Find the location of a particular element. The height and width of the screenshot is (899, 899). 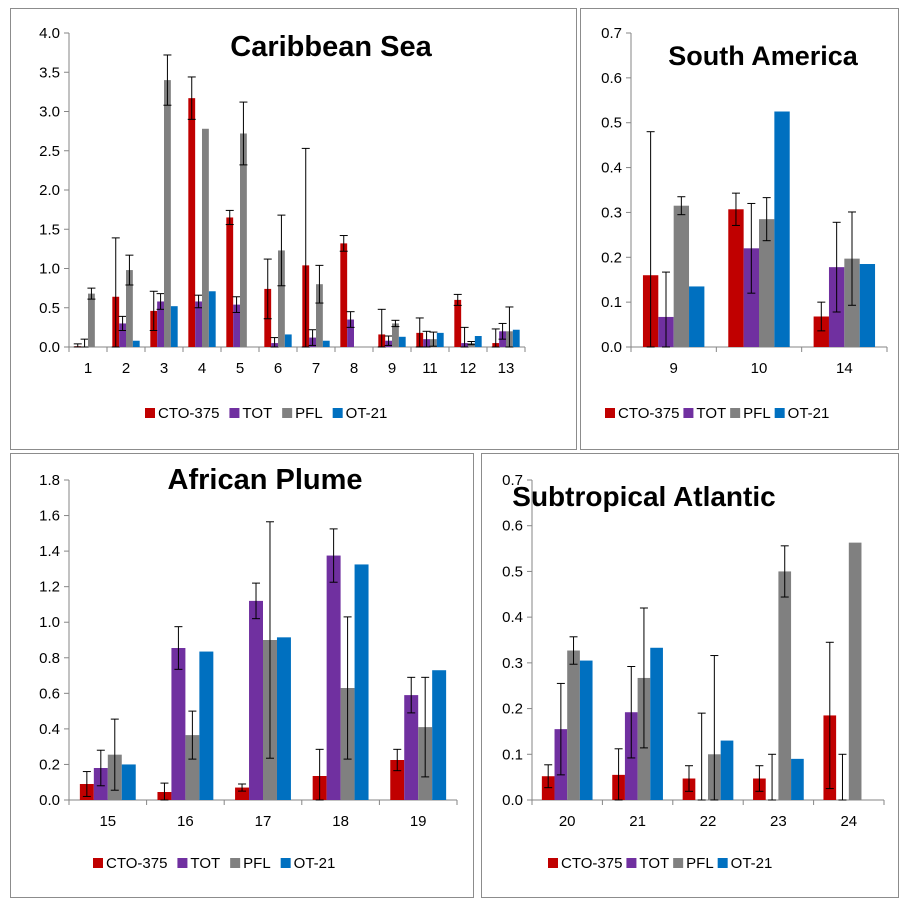

x-tick-label: 11 is located at coordinates (430, 368).